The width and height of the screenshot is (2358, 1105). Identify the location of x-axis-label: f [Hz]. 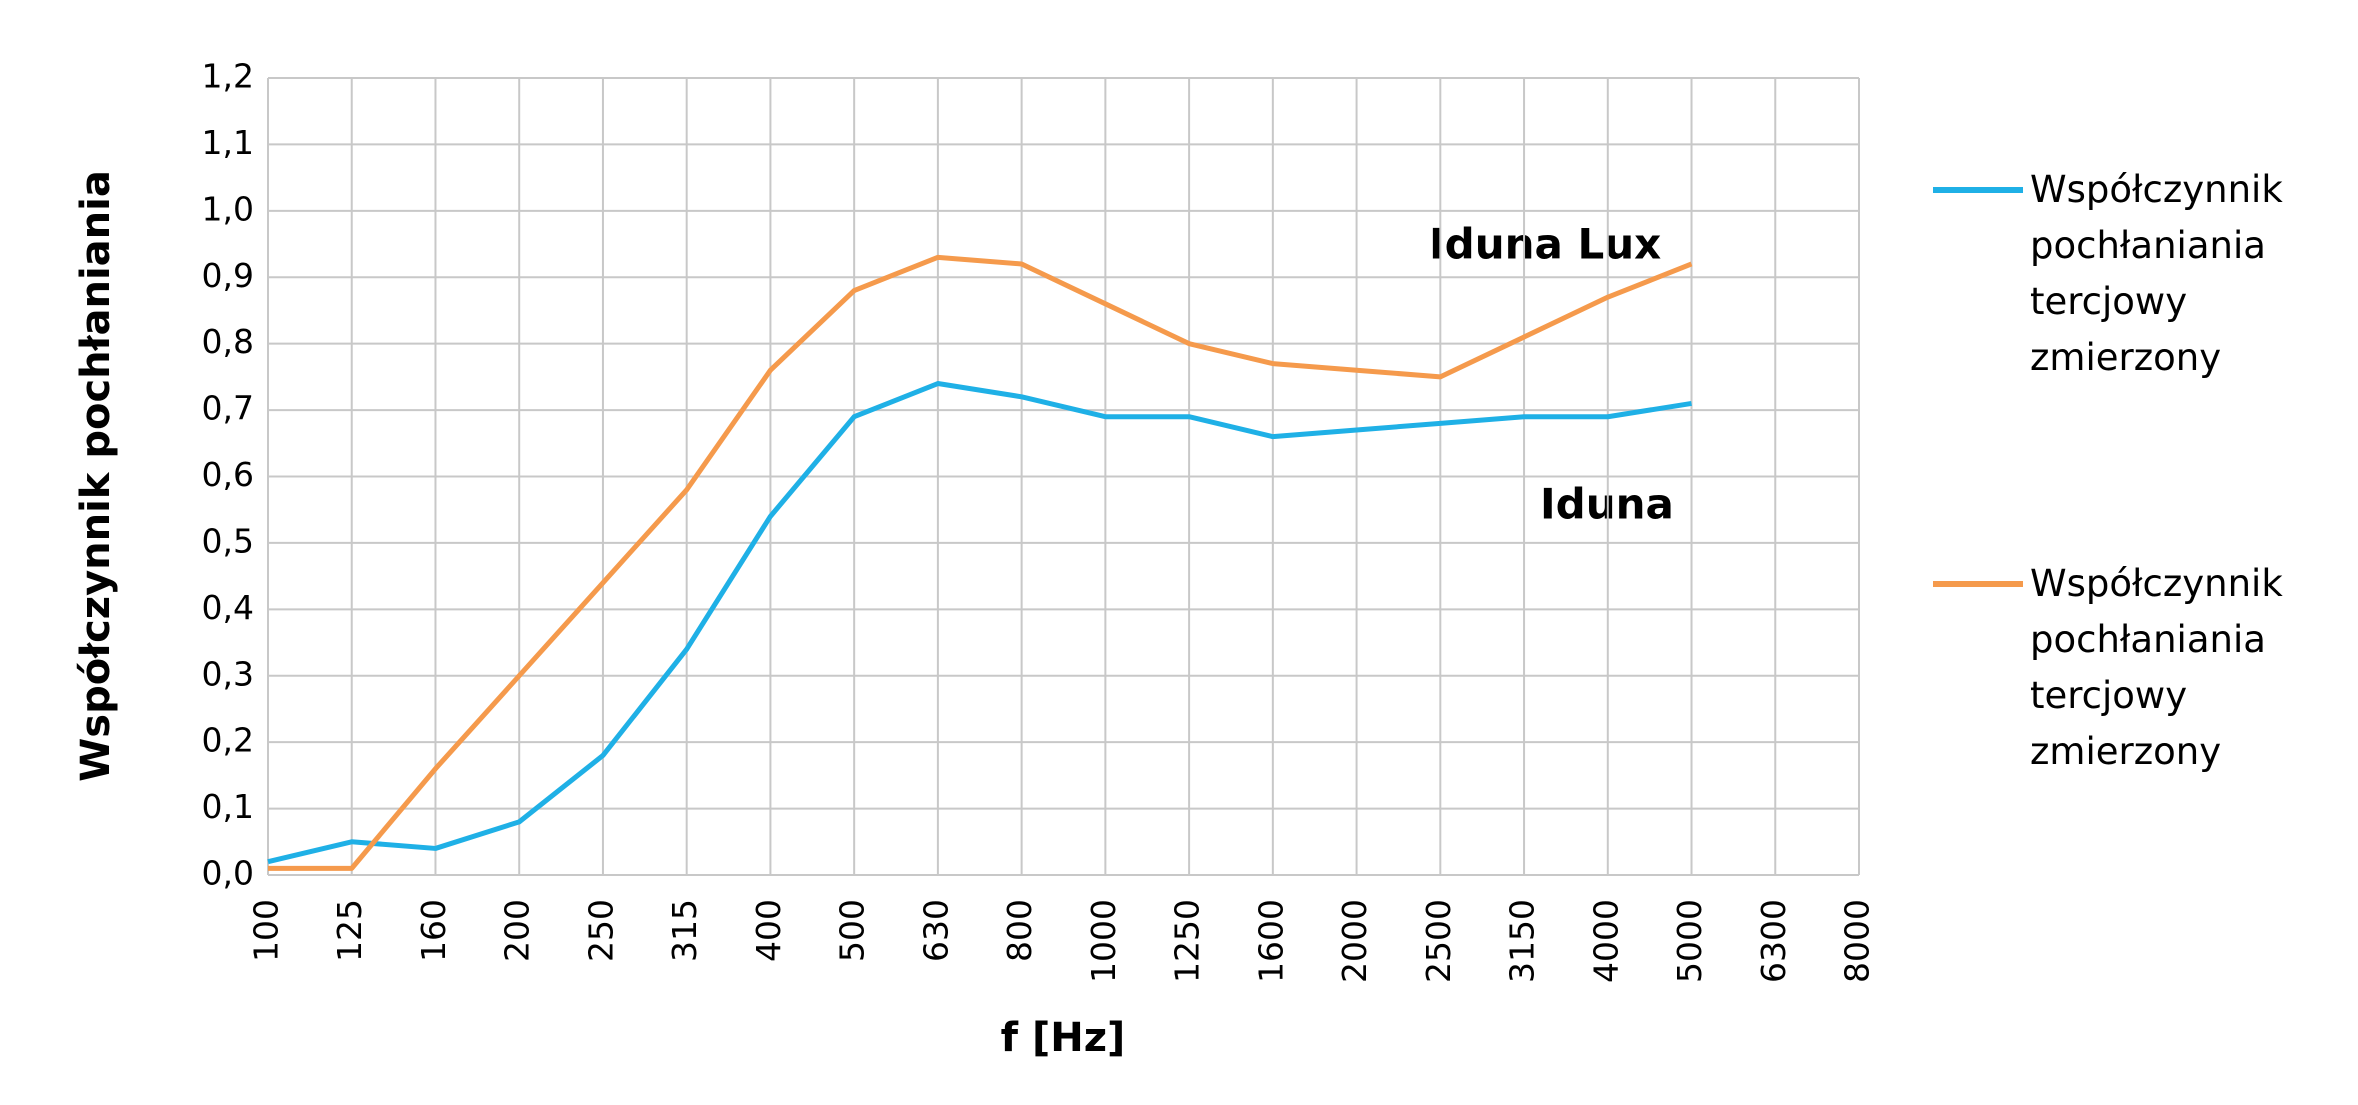
(1063, 1038).